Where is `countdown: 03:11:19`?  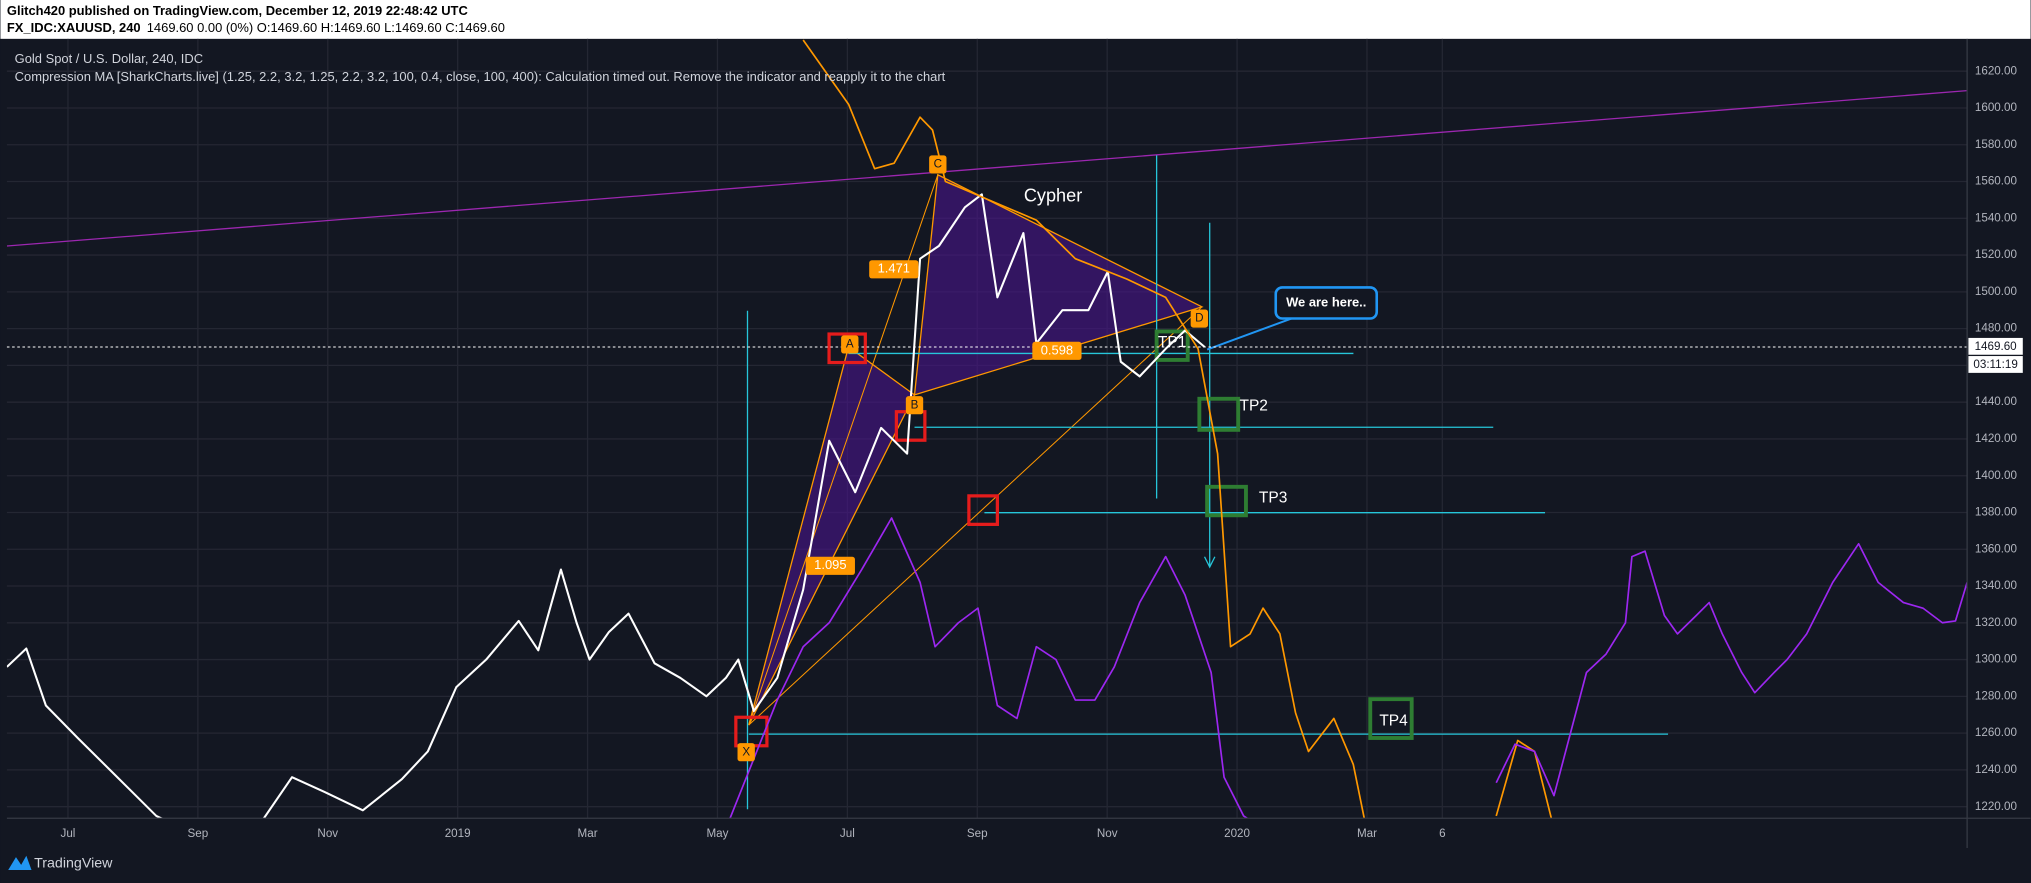 countdown: 03:11:19 is located at coordinates (1995, 364).